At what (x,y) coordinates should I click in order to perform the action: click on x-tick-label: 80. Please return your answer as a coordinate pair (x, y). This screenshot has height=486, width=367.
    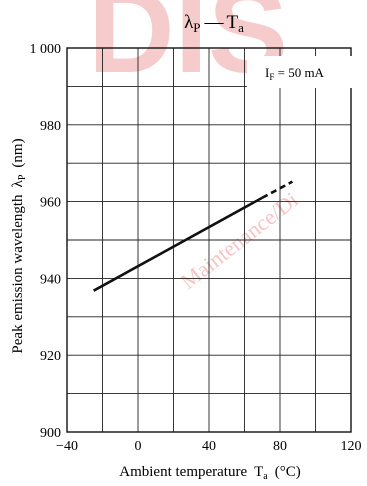
    Looking at the image, I should click on (280, 446).